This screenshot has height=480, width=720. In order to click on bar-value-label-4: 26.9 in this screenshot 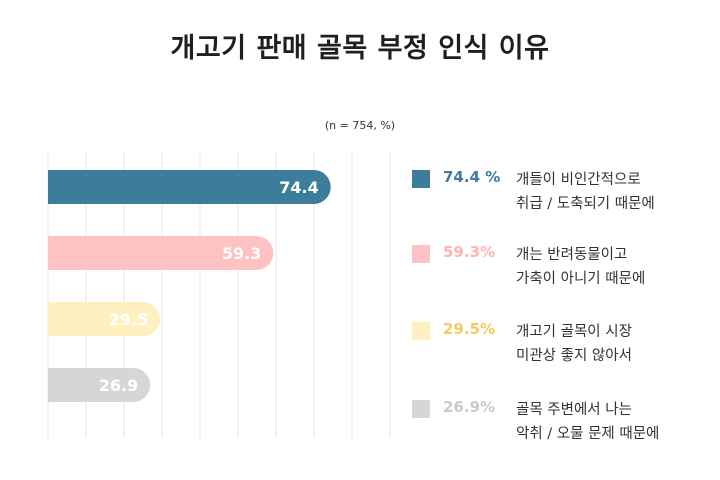, I will do `click(118, 385)`.